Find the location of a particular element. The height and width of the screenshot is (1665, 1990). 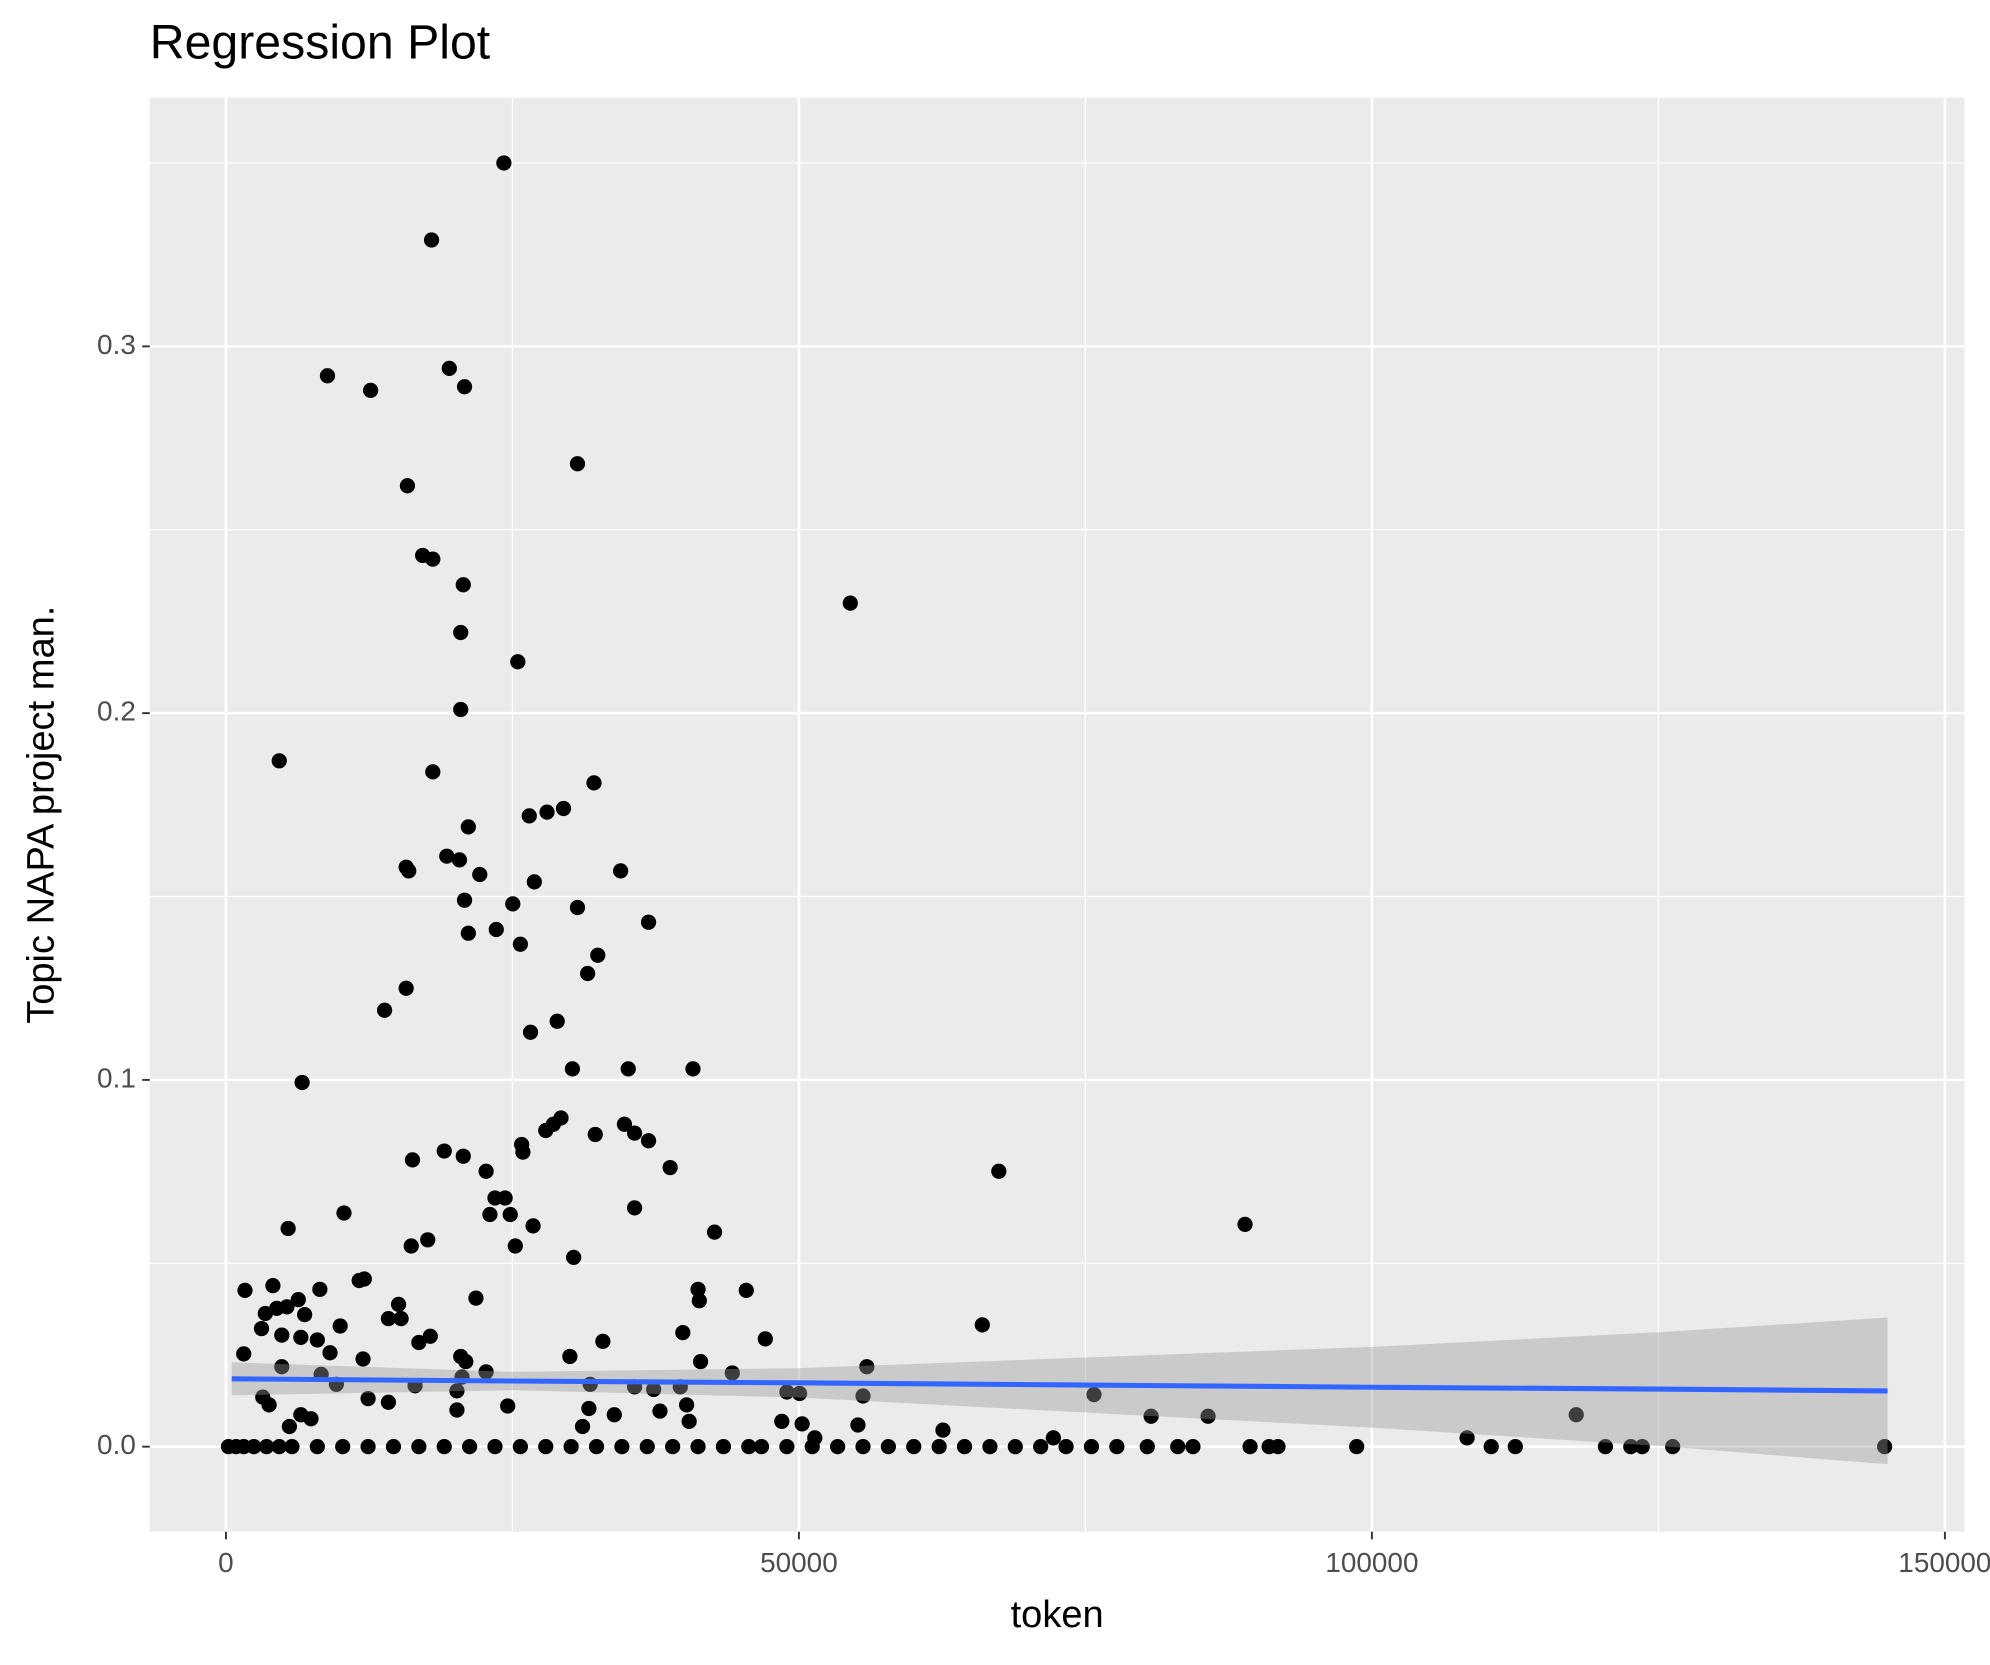

chart-title: Regression Plot is located at coordinates (320, 42).